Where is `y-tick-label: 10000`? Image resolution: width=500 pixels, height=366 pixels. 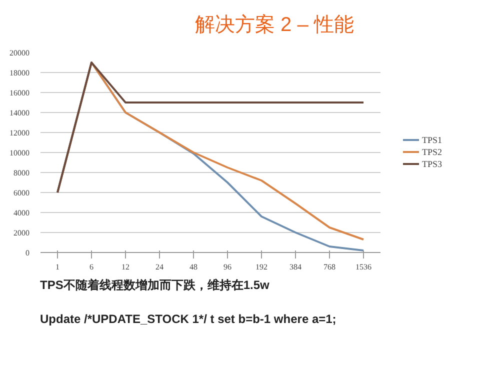
y-tick-label: 10000 is located at coordinates (20, 153).